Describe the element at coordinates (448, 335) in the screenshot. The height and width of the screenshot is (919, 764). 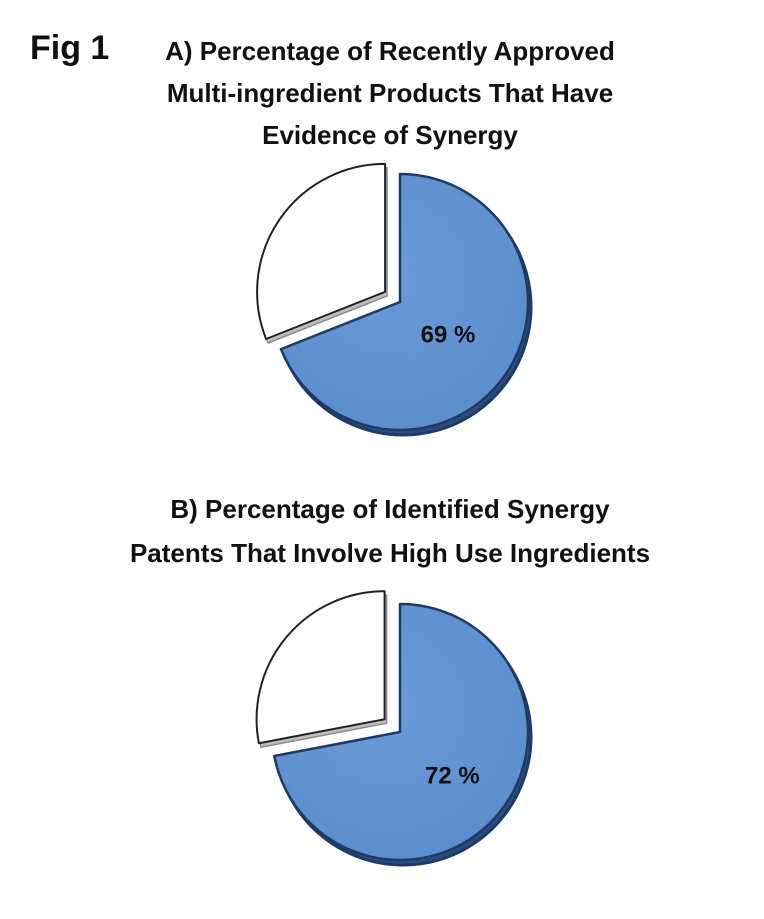
I see `pie-data-label: 69 %` at that location.